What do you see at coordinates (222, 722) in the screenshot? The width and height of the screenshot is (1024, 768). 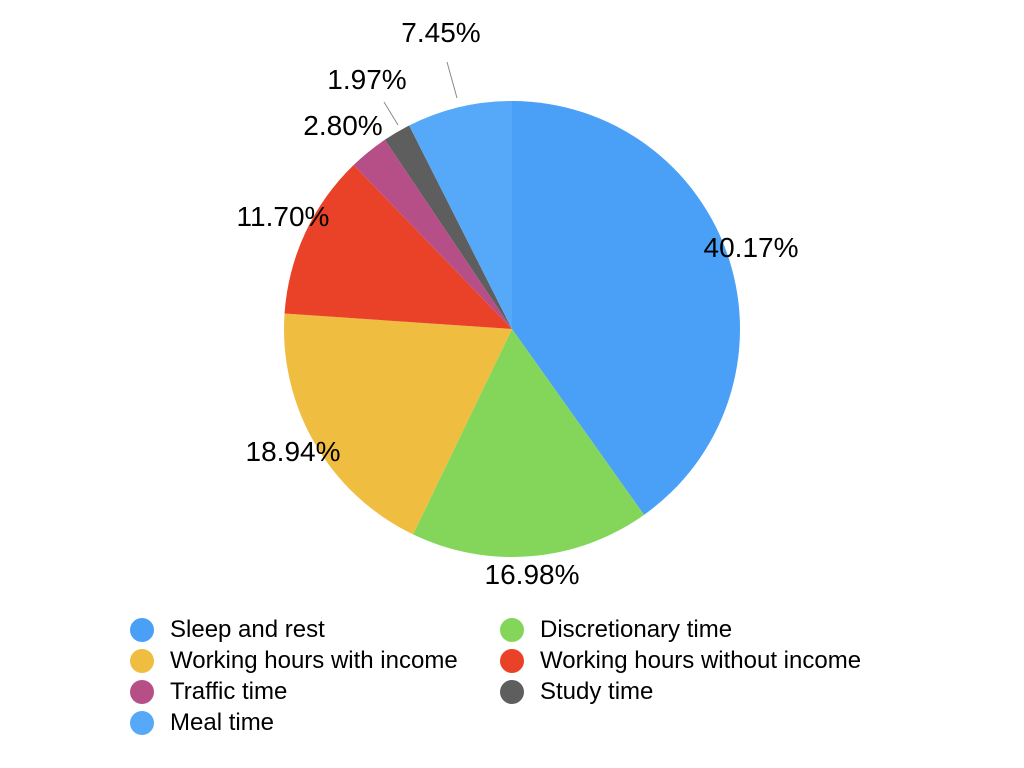 I see `legend-label: Meal time` at bounding box center [222, 722].